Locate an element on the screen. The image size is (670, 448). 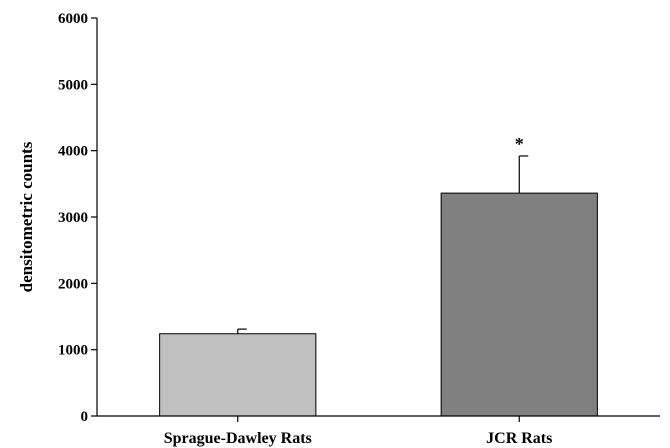
y-tick-label-0: 0 is located at coordinates (85, 417).